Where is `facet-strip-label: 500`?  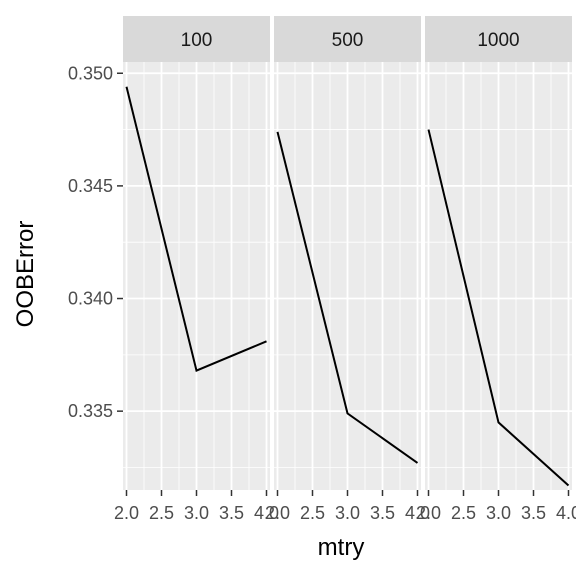 facet-strip-label: 500 is located at coordinates (348, 40).